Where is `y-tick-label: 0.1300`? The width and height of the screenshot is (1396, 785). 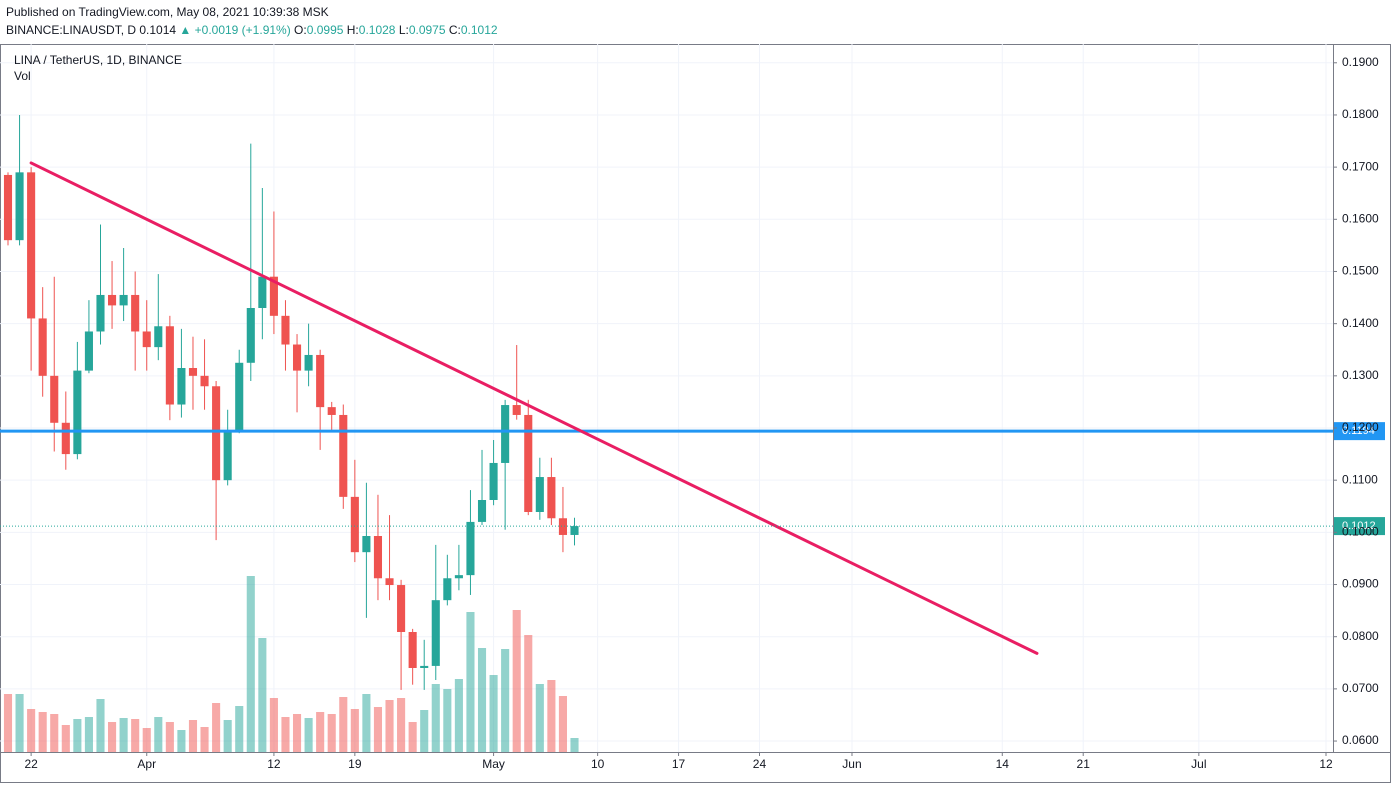 y-tick-label: 0.1300 is located at coordinates (1360, 375).